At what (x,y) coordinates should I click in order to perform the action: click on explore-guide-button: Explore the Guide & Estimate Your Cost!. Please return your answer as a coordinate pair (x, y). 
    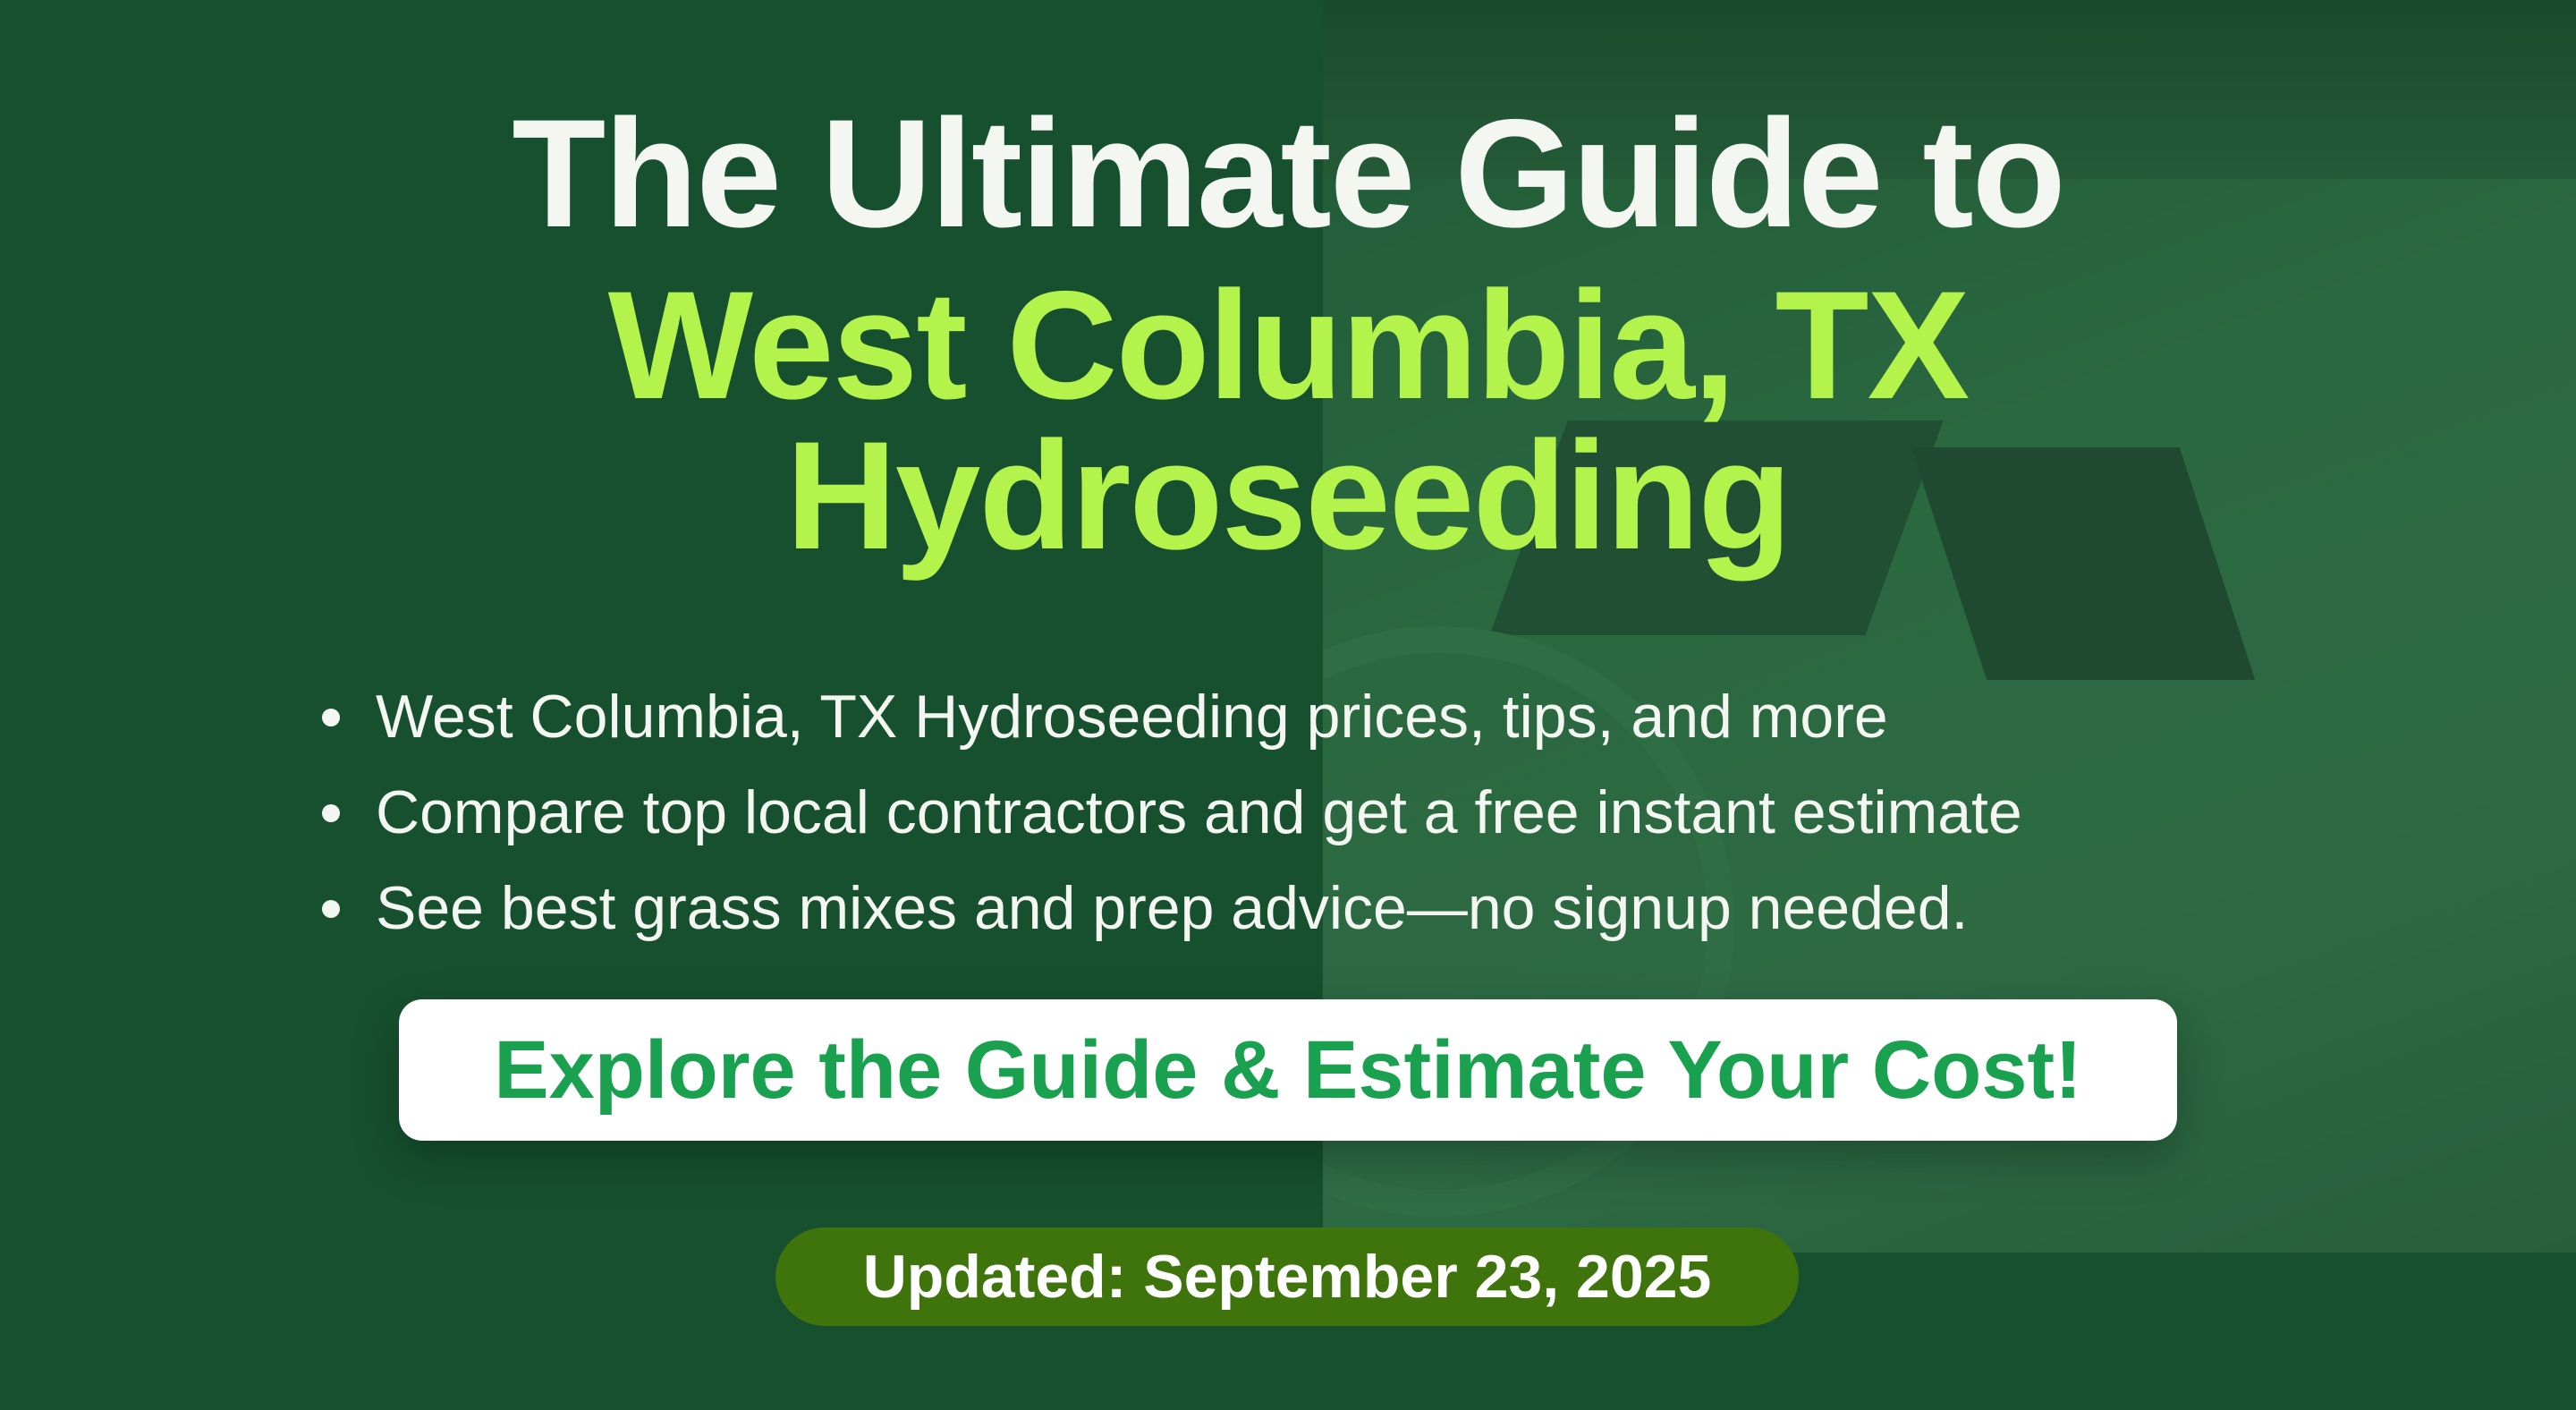
    Looking at the image, I should click on (1288, 1070).